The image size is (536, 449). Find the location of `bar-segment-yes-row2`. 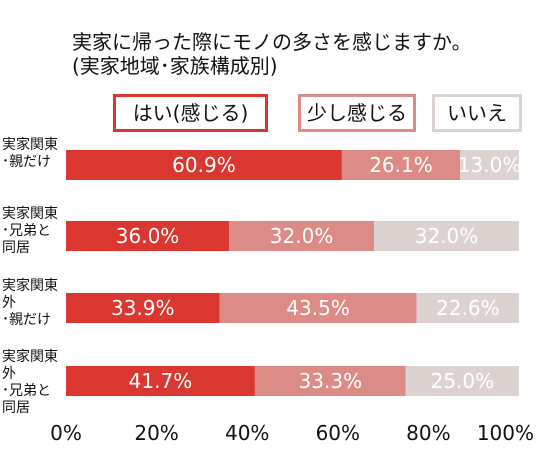

bar-segment-yes-row2 is located at coordinates (148, 236).